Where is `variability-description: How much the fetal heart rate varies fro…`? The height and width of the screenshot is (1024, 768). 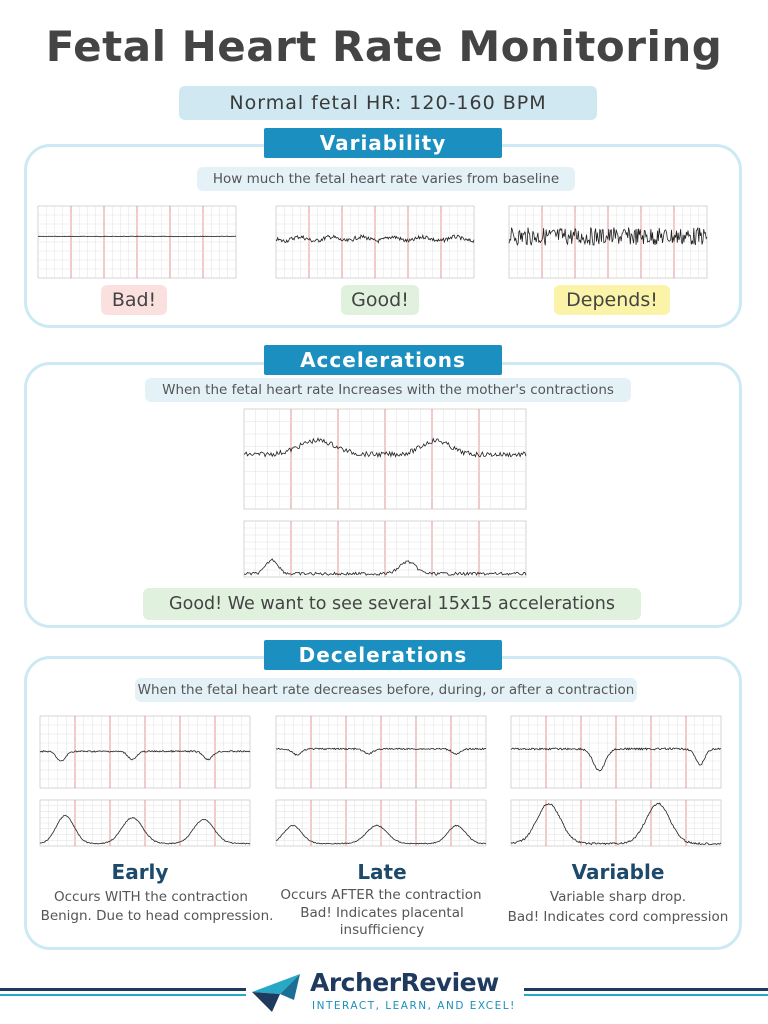
variability-description: How much the fetal heart rate varies fro… is located at coordinates (386, 179).